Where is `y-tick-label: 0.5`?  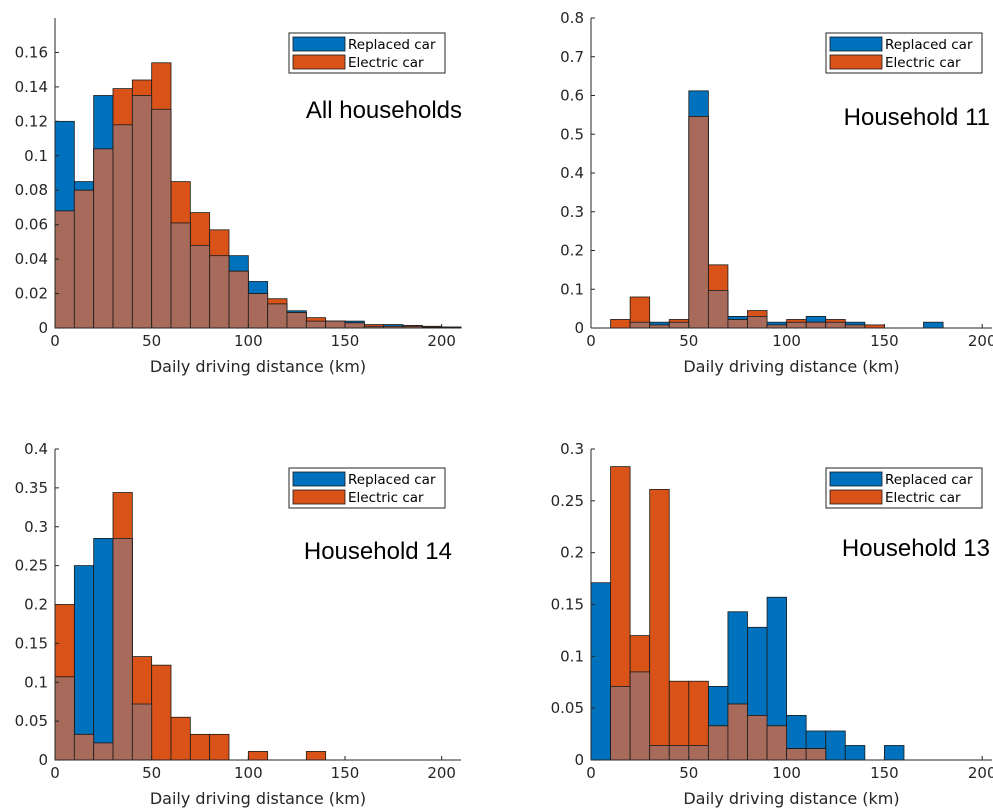 y-tick-label: 0.5 is located at coordinates (572, 134).